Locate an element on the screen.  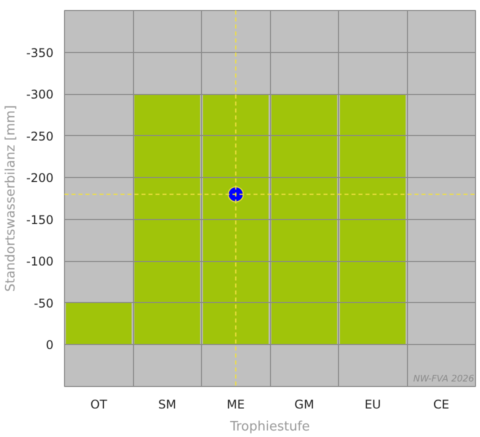
y-tick-label: -300 is located at coordinates (40, 95).